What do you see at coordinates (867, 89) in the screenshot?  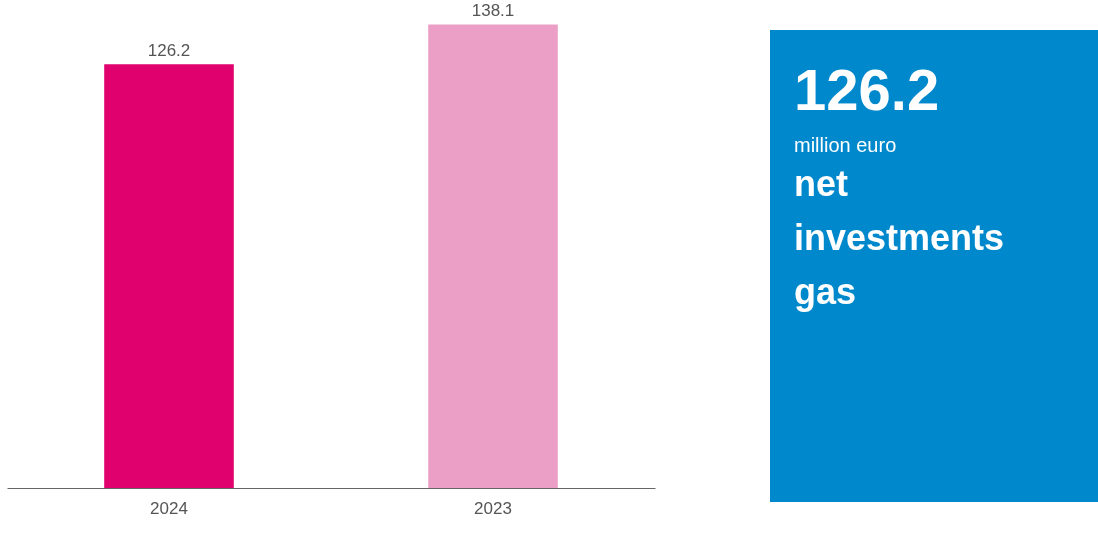 I see `text: 126.2` at bounding box center [867, 89].